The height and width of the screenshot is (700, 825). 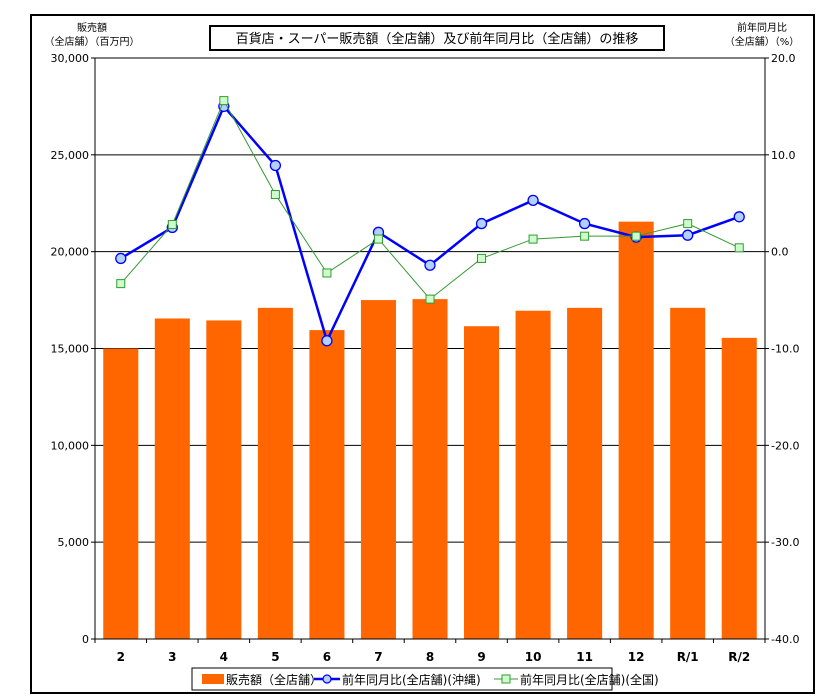 I want to click on x-tick-label: 7, so click(x=378, y=657).